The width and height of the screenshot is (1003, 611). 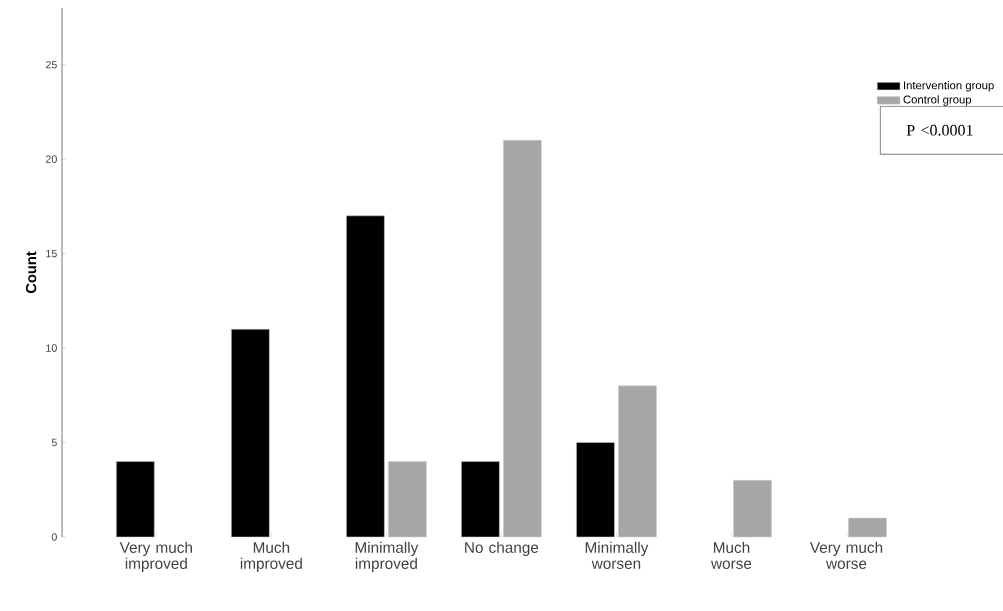 What do you see at coordinates (937, 100) in the screenshot?
I see `legend-label: Control group` at bounding box center [937, 100].